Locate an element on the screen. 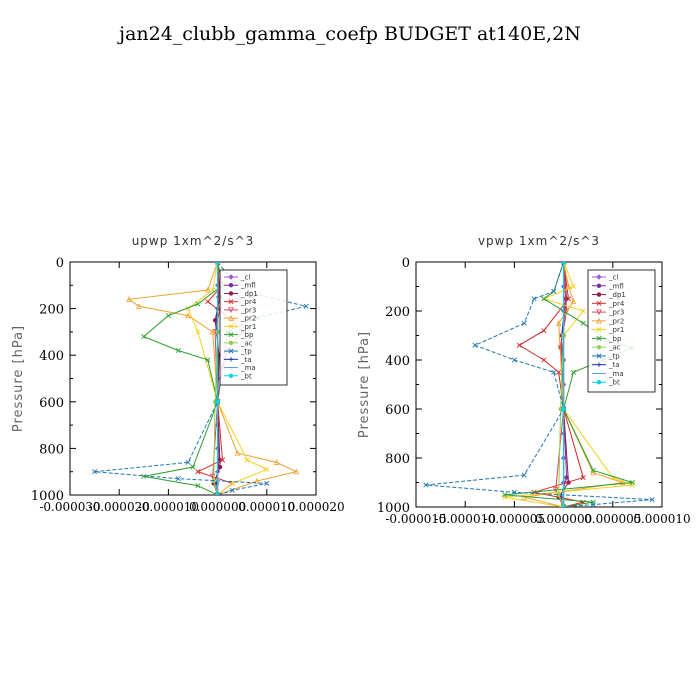  panel-0-ytick-label: 600 is located at coordinates (51, 403).